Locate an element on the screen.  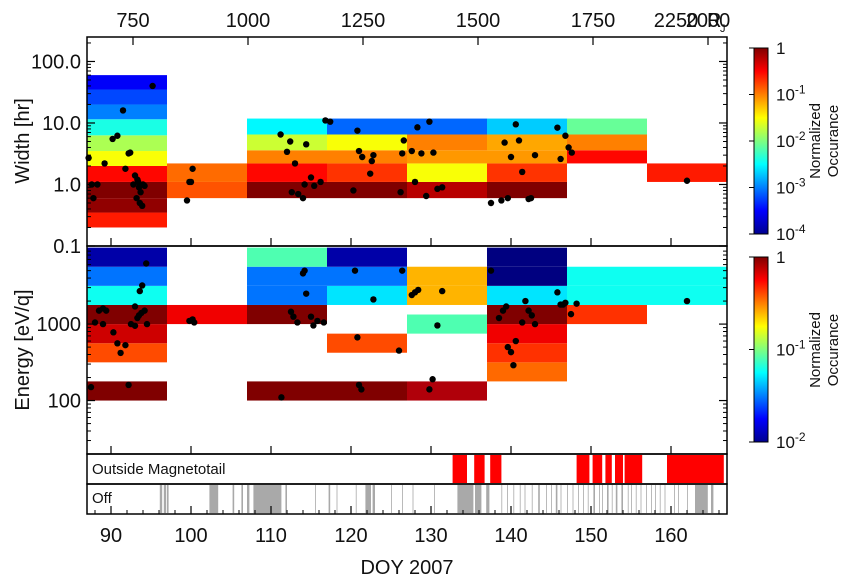
colorbar-tick-label: 10⁻³ is located at coordinates (791, 187).